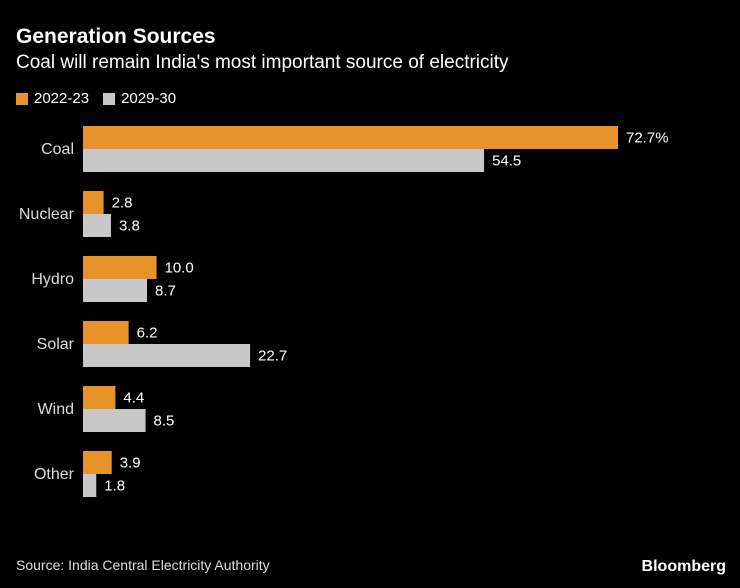  I want to click on category-label-nuclear: Nuclear, so click(47, 214).